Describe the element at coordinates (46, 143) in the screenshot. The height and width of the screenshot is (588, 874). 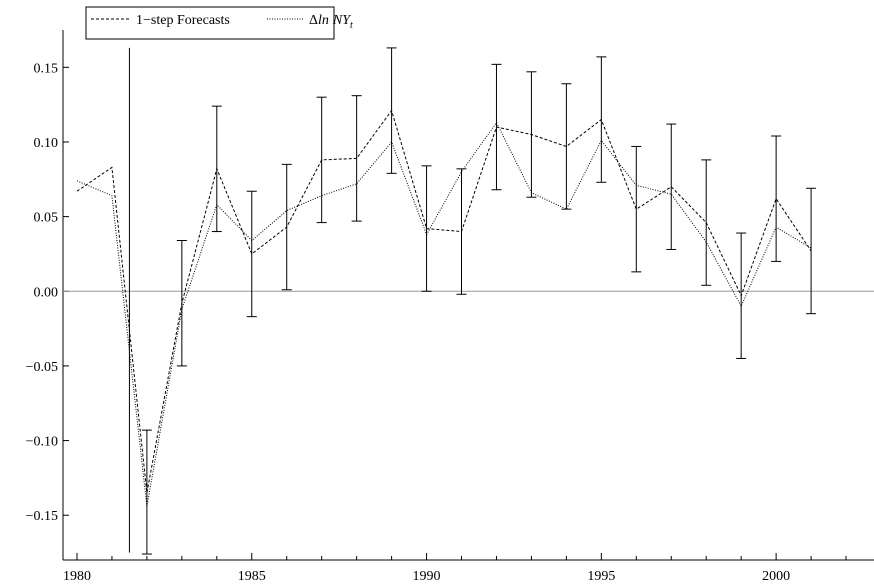
I see `y-tick-label: 0.10` at that location.